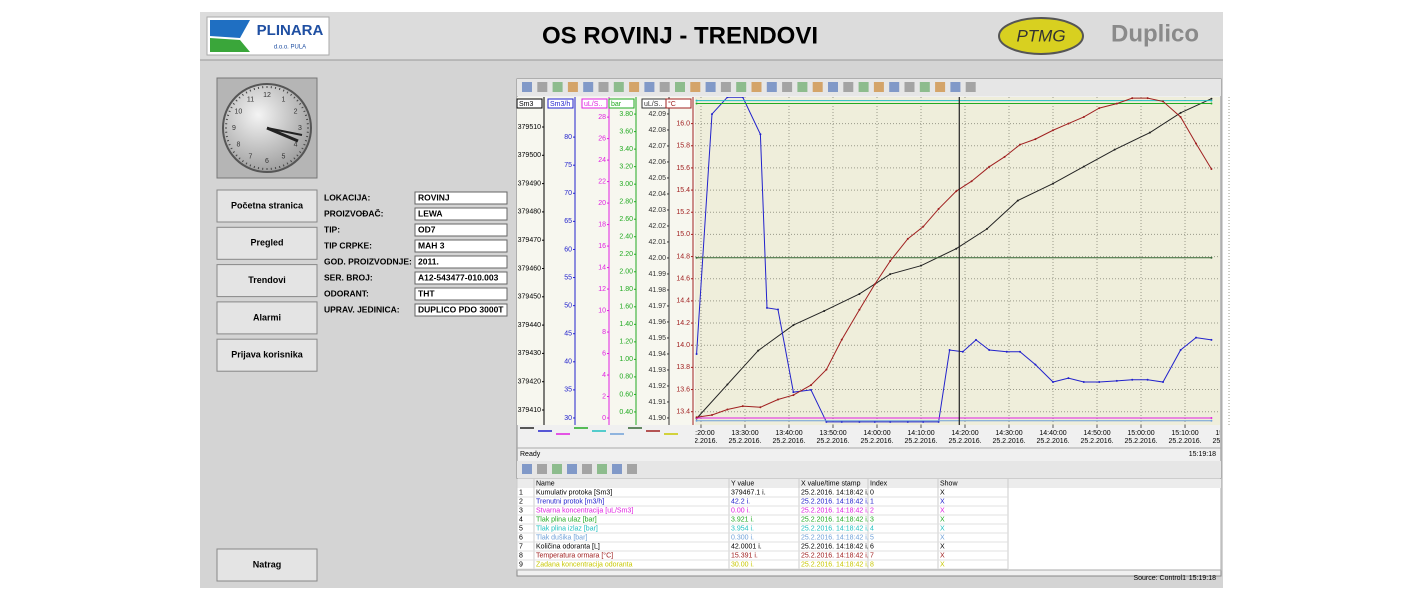 The height and width of the screenshot is (600, 1421). I want to click on button-label: Prijava korisnika, so click(267, 355).